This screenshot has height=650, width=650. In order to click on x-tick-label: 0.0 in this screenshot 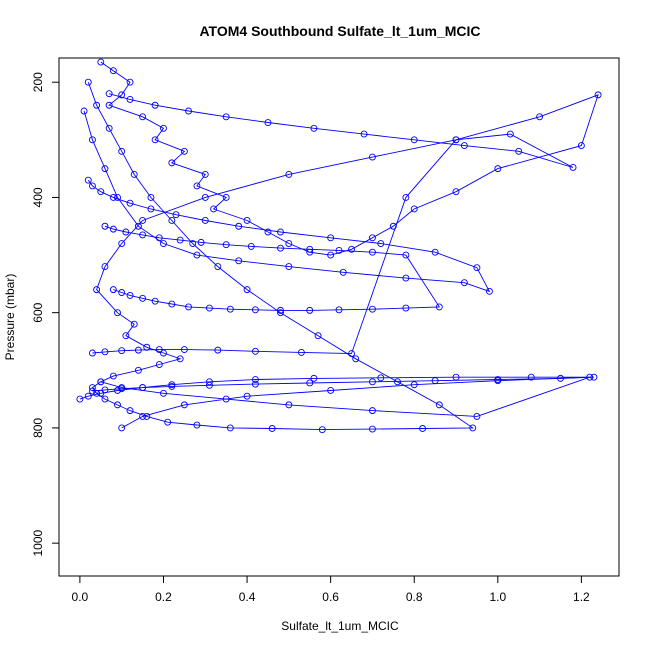, I will do `click(80, 597)`.